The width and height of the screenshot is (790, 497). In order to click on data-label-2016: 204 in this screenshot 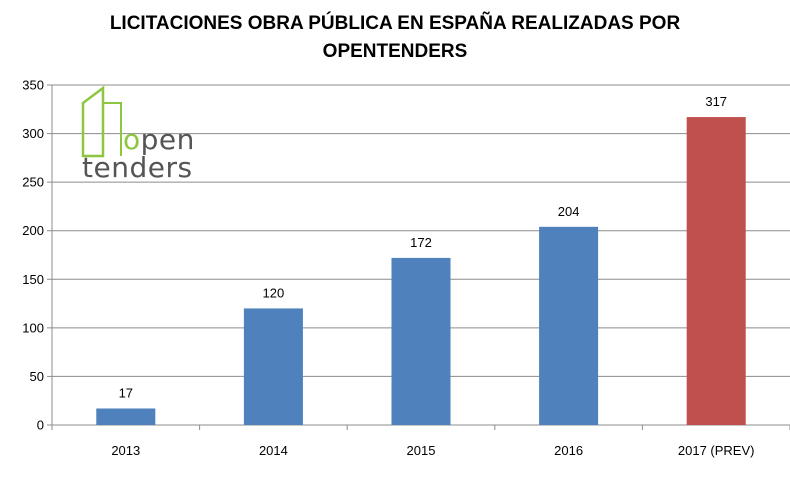, I will do `click(569, 211)`.